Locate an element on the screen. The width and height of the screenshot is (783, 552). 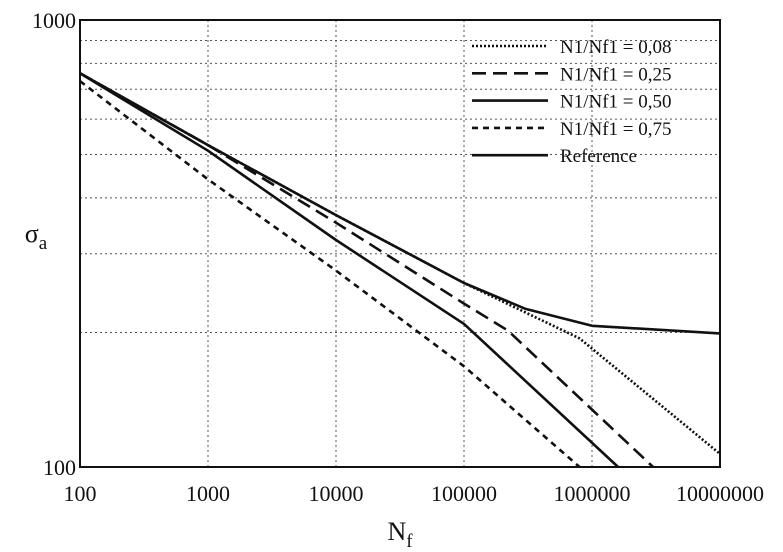
legend-entry-label: Reference is located at coordinates (598, 156).